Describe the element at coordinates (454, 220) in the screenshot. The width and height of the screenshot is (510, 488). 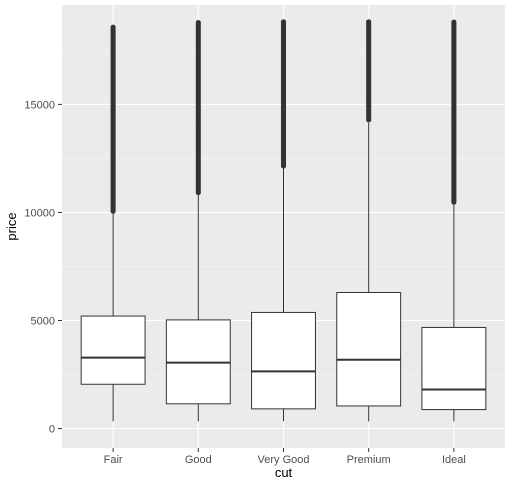
I see `box-ideal` at that location.